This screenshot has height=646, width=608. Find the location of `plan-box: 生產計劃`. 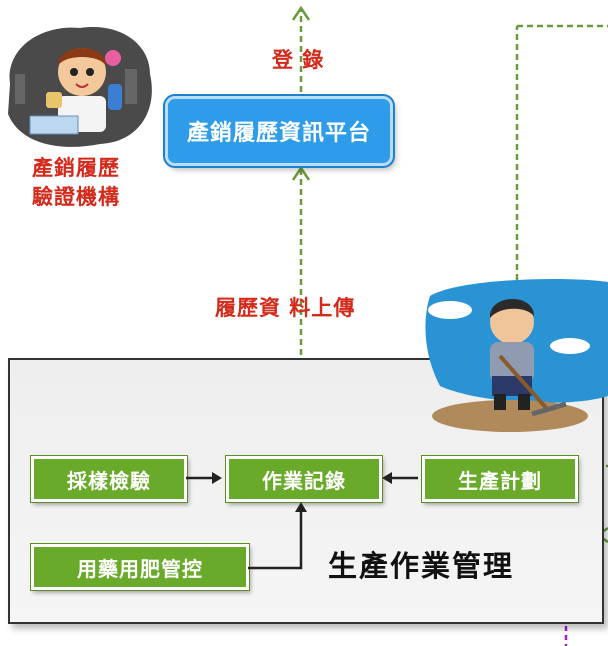

plan-box: 生產計劃 is located at coordinates (500, 479).